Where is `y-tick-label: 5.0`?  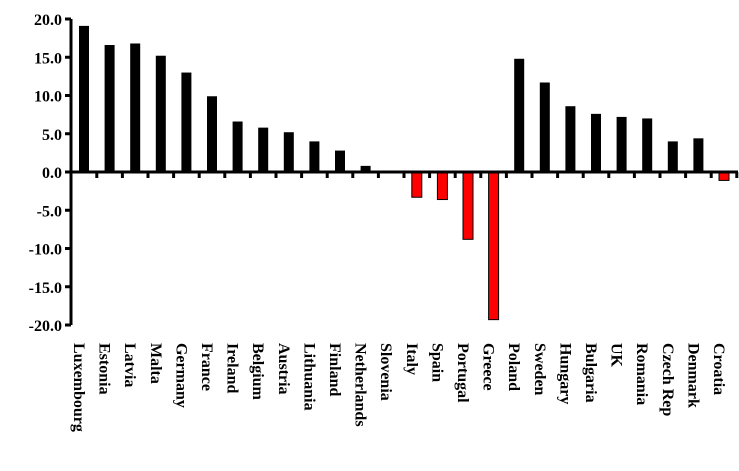 y-tick-label: 5.0 is located at coordinates (52, 135).